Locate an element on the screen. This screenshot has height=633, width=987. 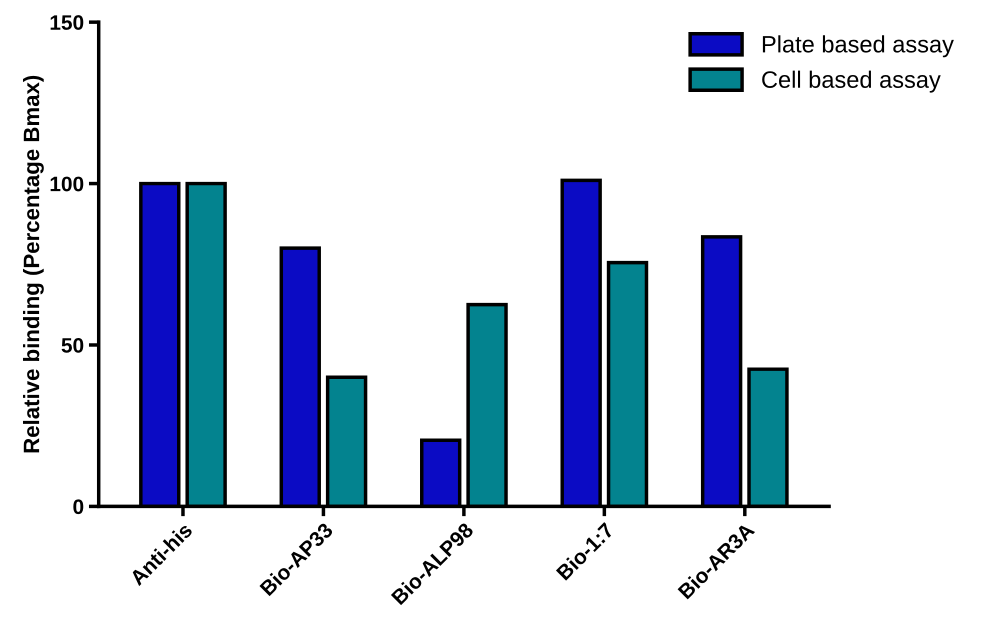
y-tick-label: 50 is located at coordinates (73, 345).